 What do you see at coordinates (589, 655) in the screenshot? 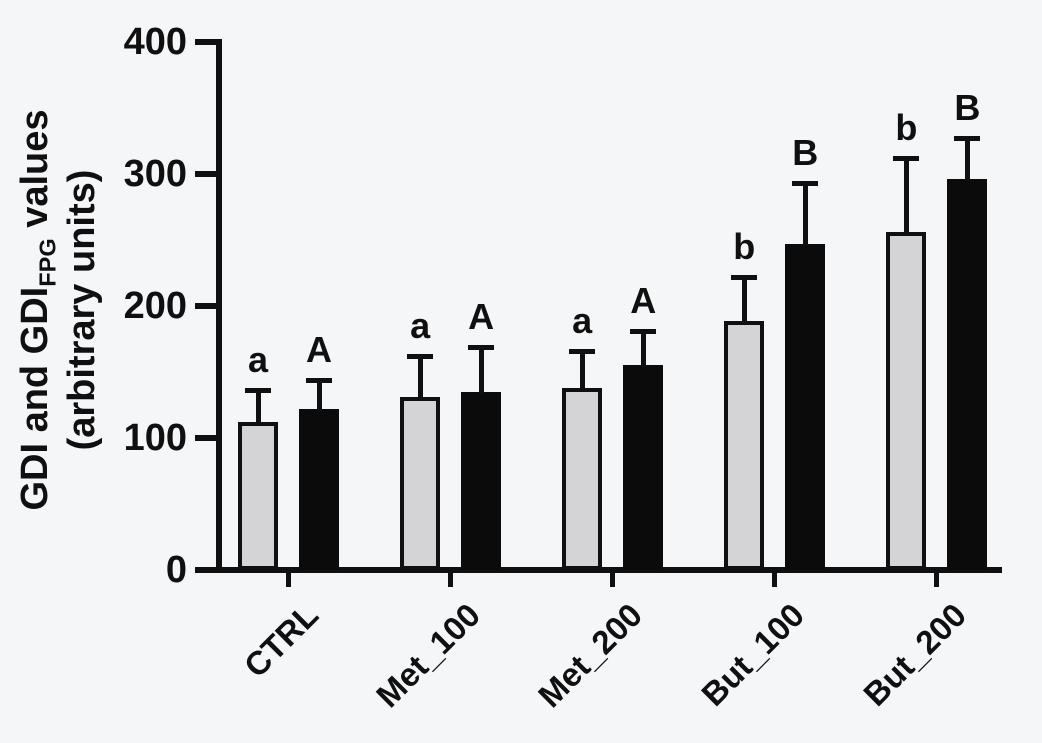
I see `x-tick-label: Met_200` at bounding box center [589, 655].